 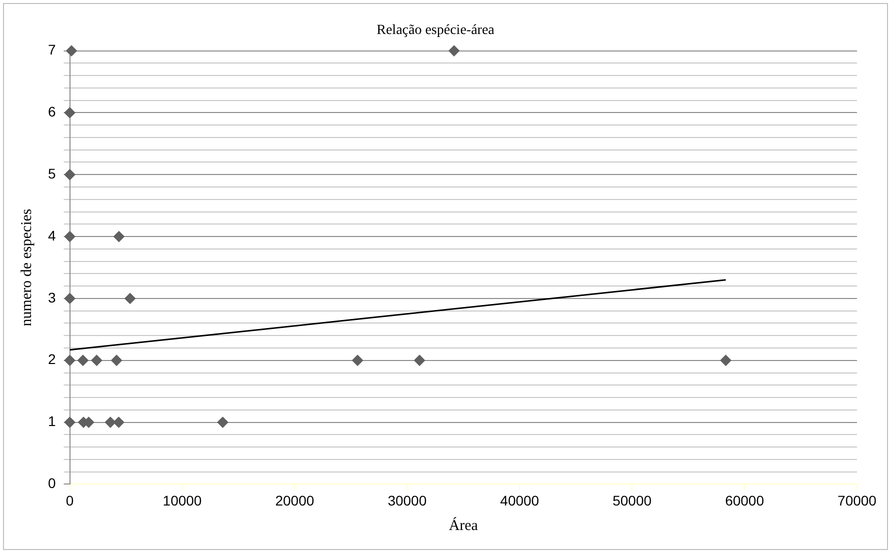 What do you see at coordinates (52, 359) in the screenshot?
I see `y-tick-label: 2` at bounding box center [52, 359].